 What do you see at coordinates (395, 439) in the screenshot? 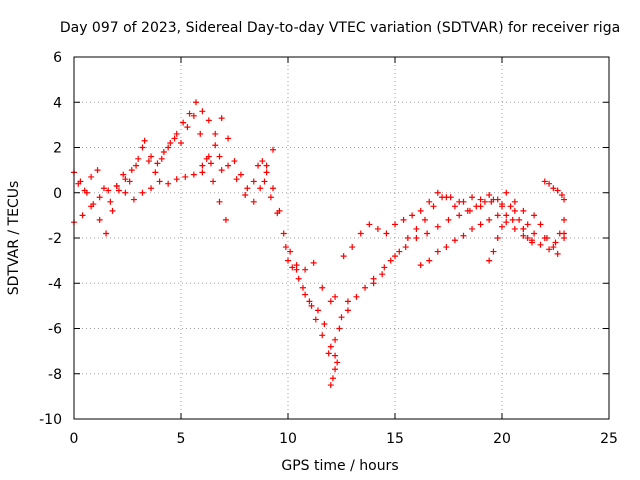
I see `x-tick-label: 15` at bounding box center [395, 439].